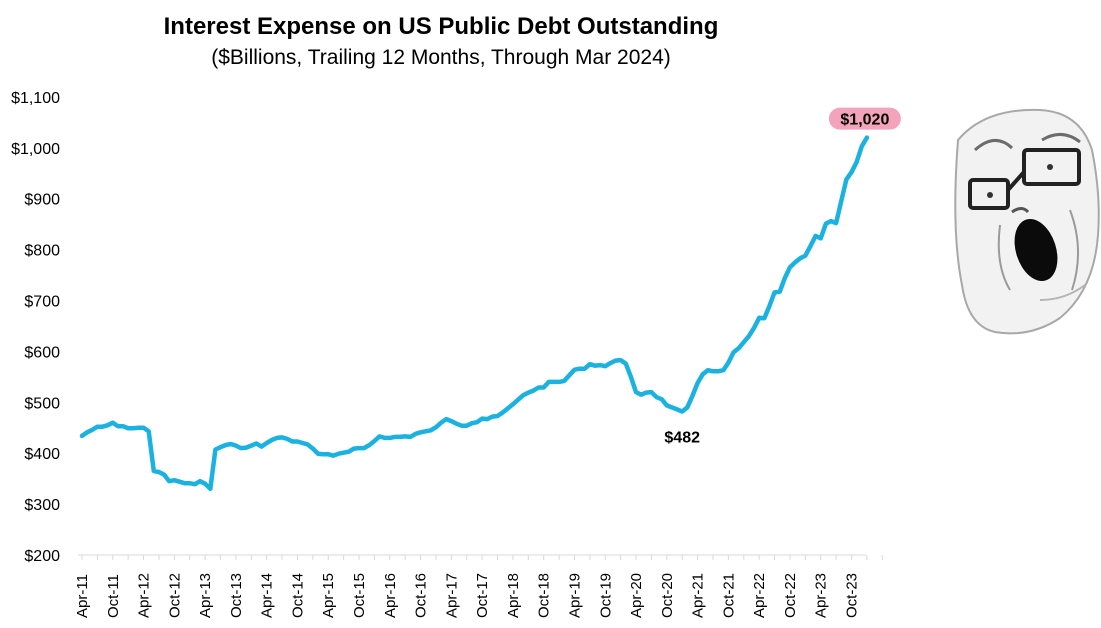 The height and width of the screenshot is (628, 1101). What do you see at coordinates (267, 595) in the screenshot?
I see `x-tick-label: Apr-14` at bounding box center [267, 595].